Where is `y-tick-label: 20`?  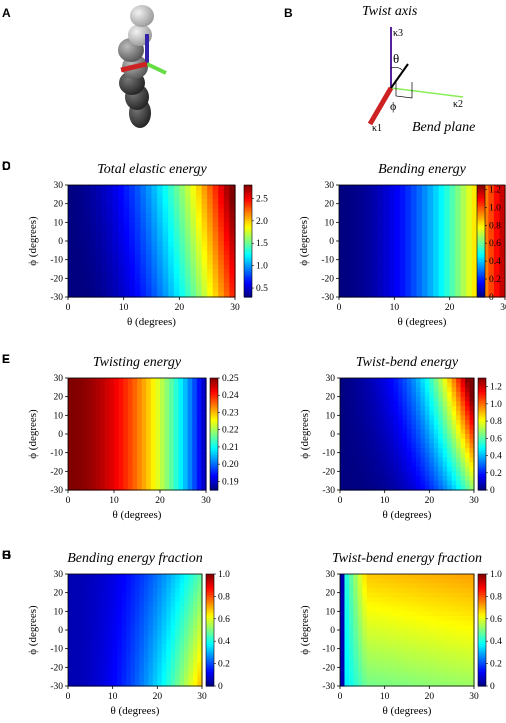 y-tick-label: 20 is located at coordinates (59, 594).